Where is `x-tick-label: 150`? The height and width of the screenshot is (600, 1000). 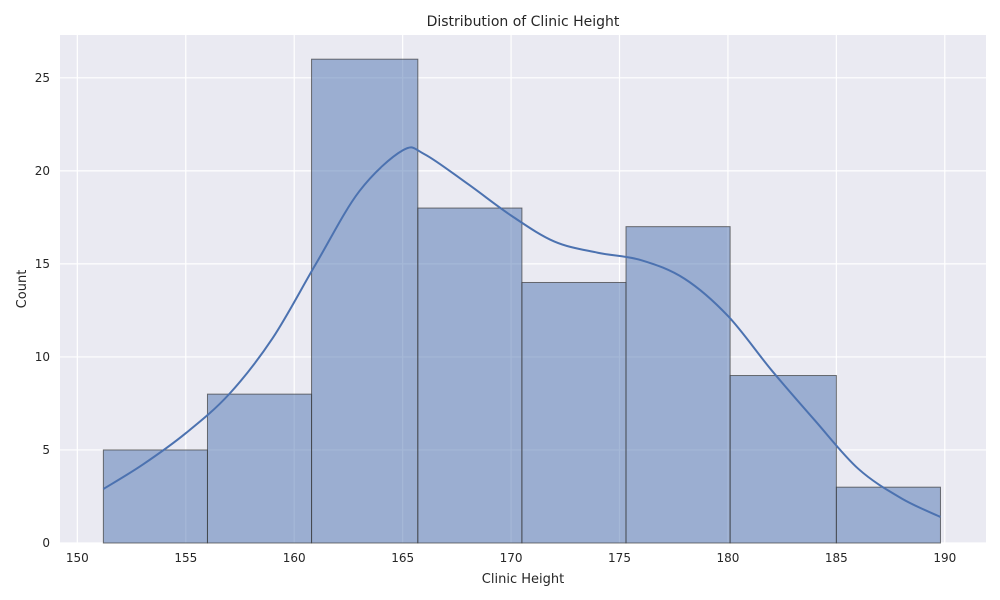
x-tick-label: 150 is located at coordinates (77, 558).